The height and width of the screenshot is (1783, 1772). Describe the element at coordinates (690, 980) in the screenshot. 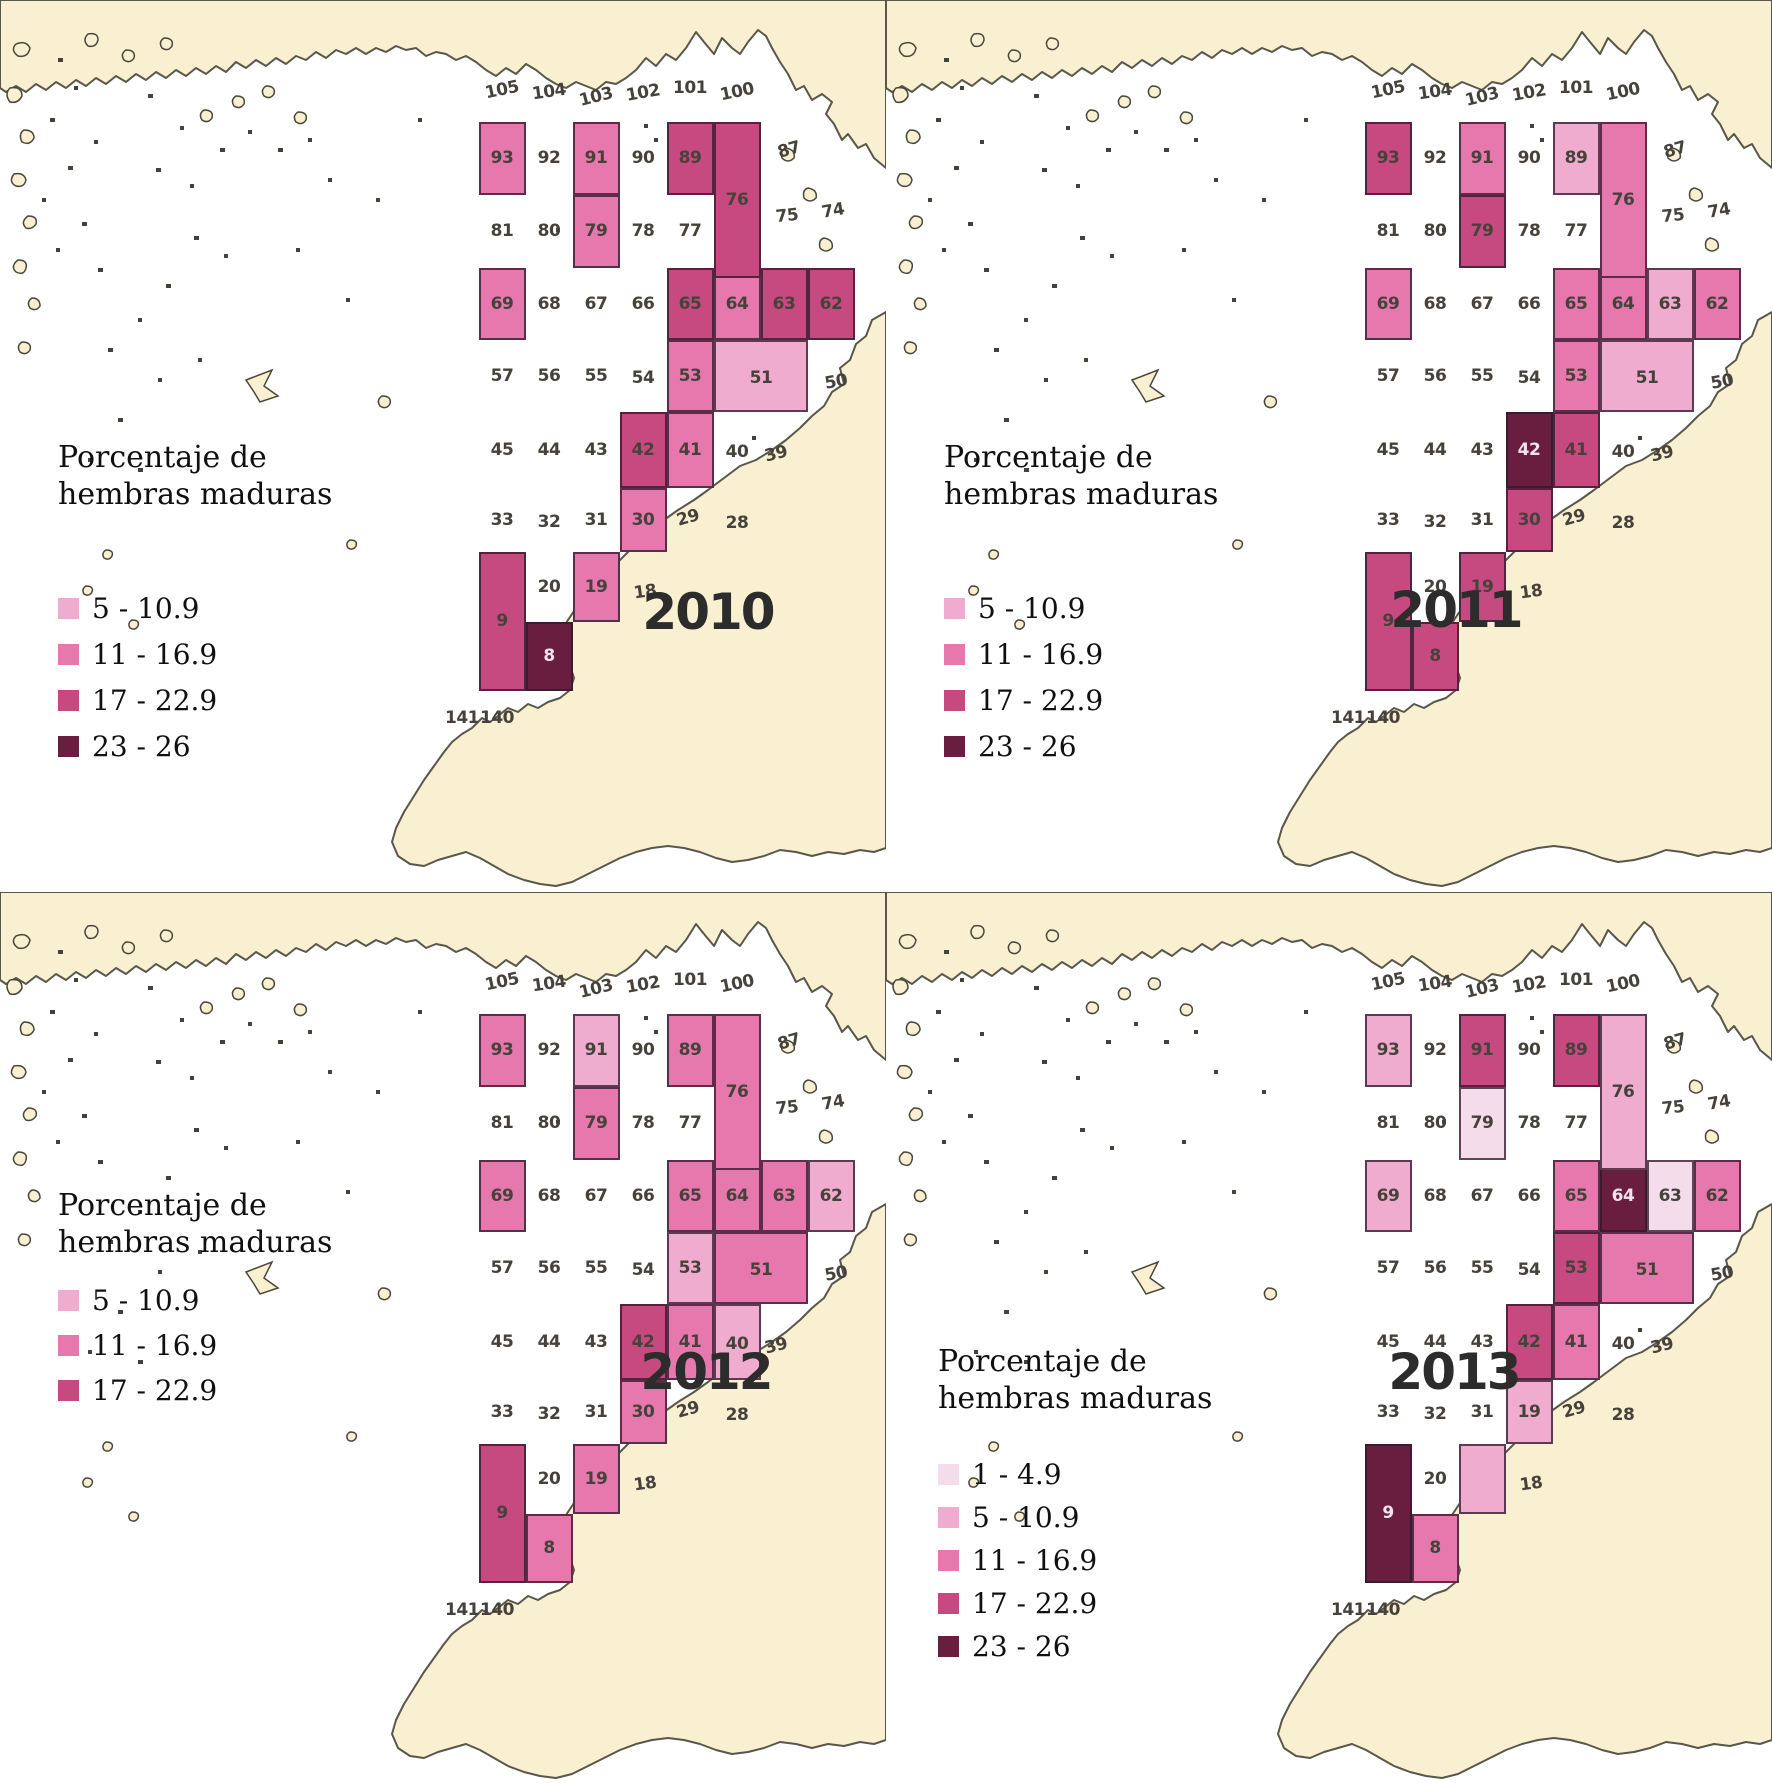

I see `zone-label-101: 101` at that location.